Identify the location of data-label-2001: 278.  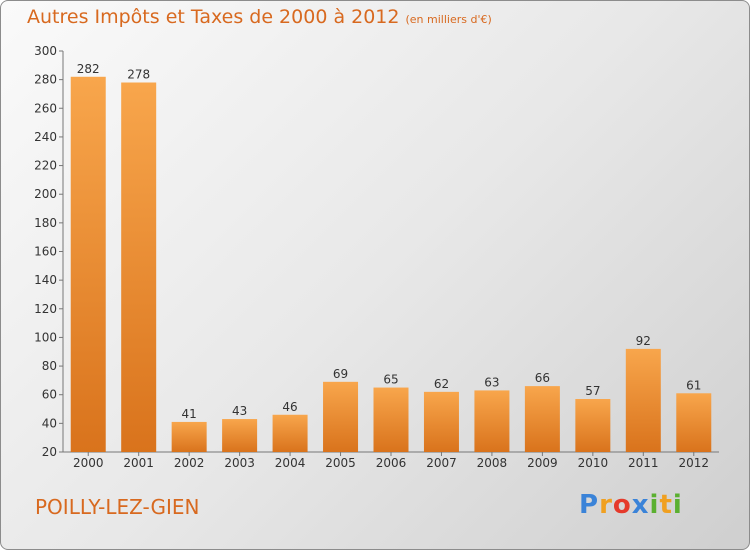
(138, 75).